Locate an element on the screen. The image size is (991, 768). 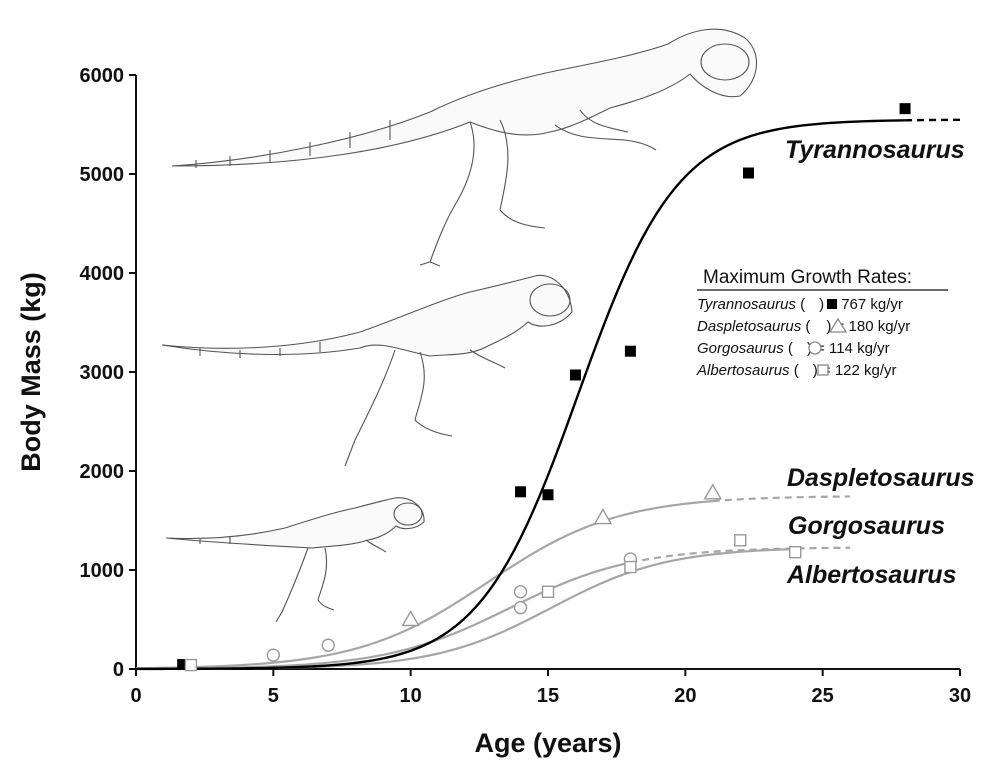
legend-entry-tyrannosaurus: Tyrannosaurus () = 767 kg/yr is located at coordinates (800, 304).